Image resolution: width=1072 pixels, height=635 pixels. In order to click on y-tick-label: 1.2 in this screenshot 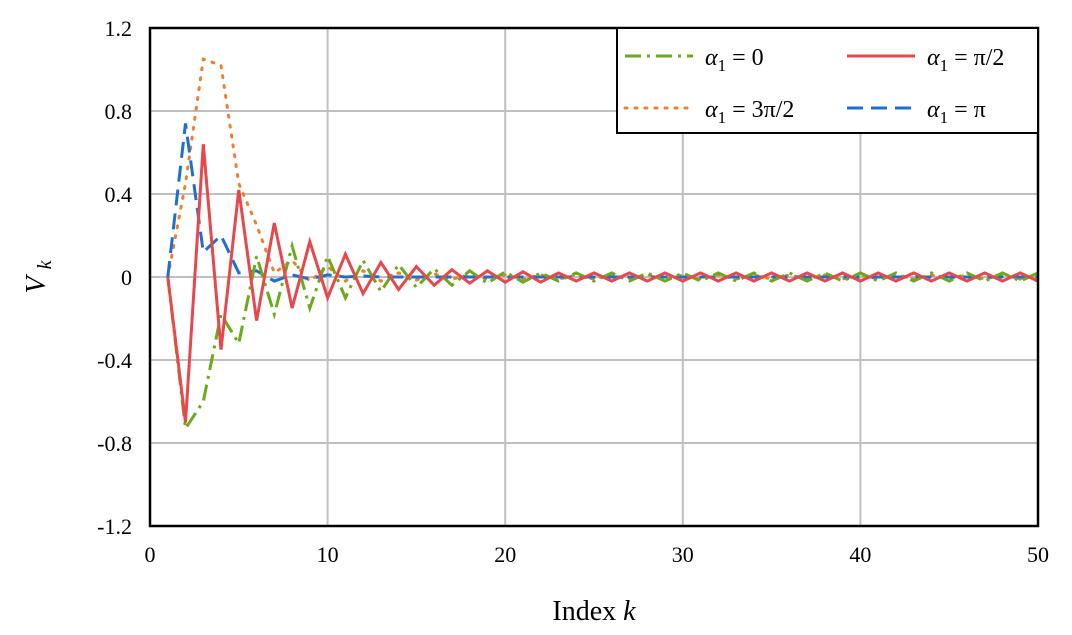, I will do `click(119, 28)`.